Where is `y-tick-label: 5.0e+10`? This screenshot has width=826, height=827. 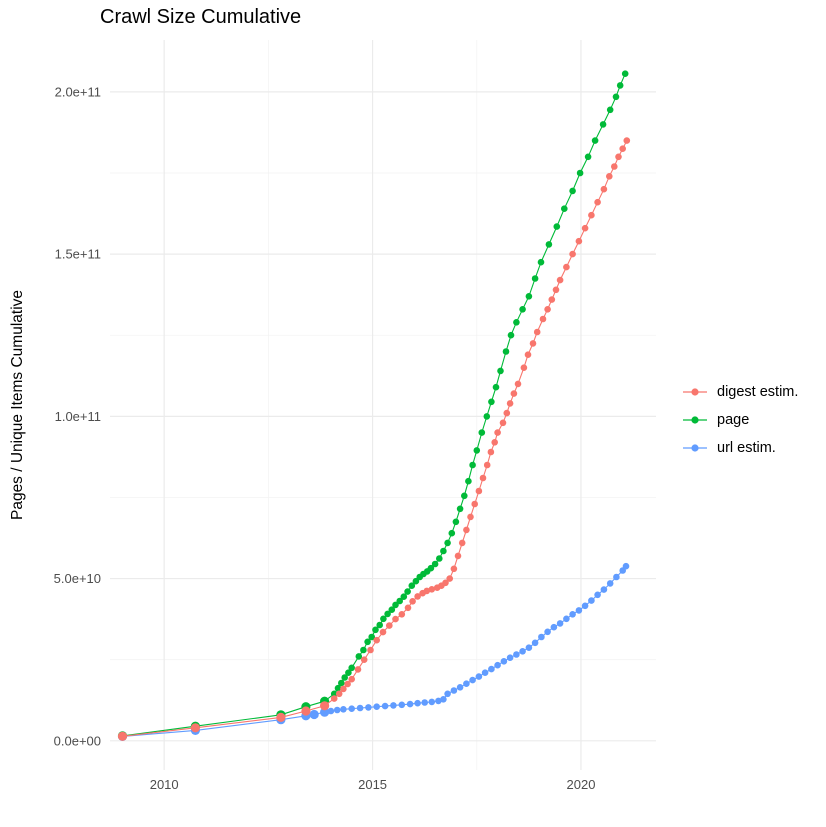
y-tick-label: 5.0e+10 is located at coordinates (77, 578).